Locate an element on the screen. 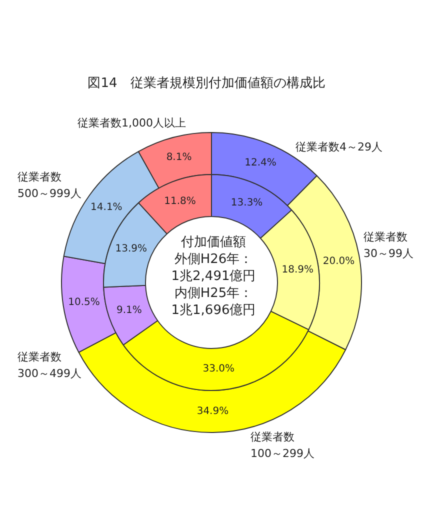 The height and width of the screenshot is (510, 421). slice-label: 従業者数 100～299人 is located at coordinates (282, 445).